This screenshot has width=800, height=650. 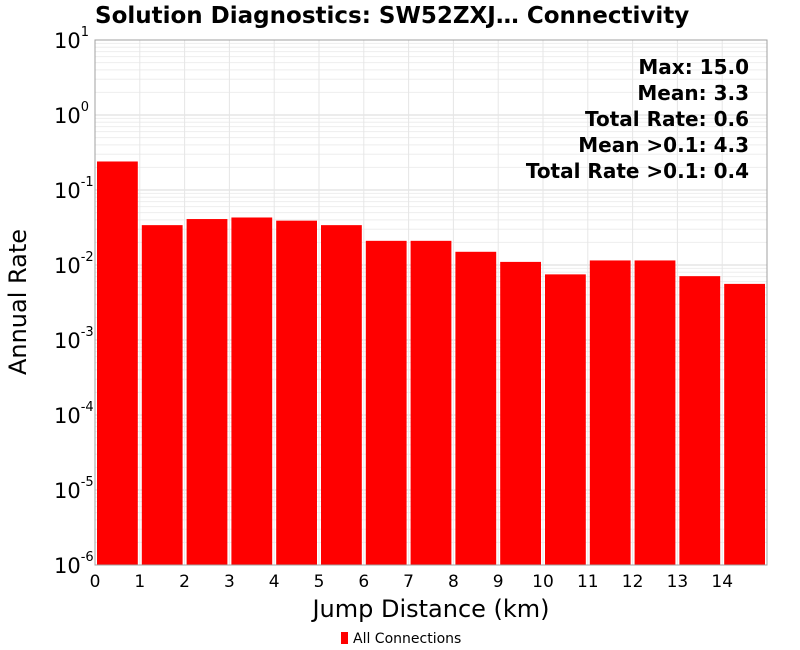 I want to click on y-tick-label: 10⁻¹, so click(x=74, y=189).